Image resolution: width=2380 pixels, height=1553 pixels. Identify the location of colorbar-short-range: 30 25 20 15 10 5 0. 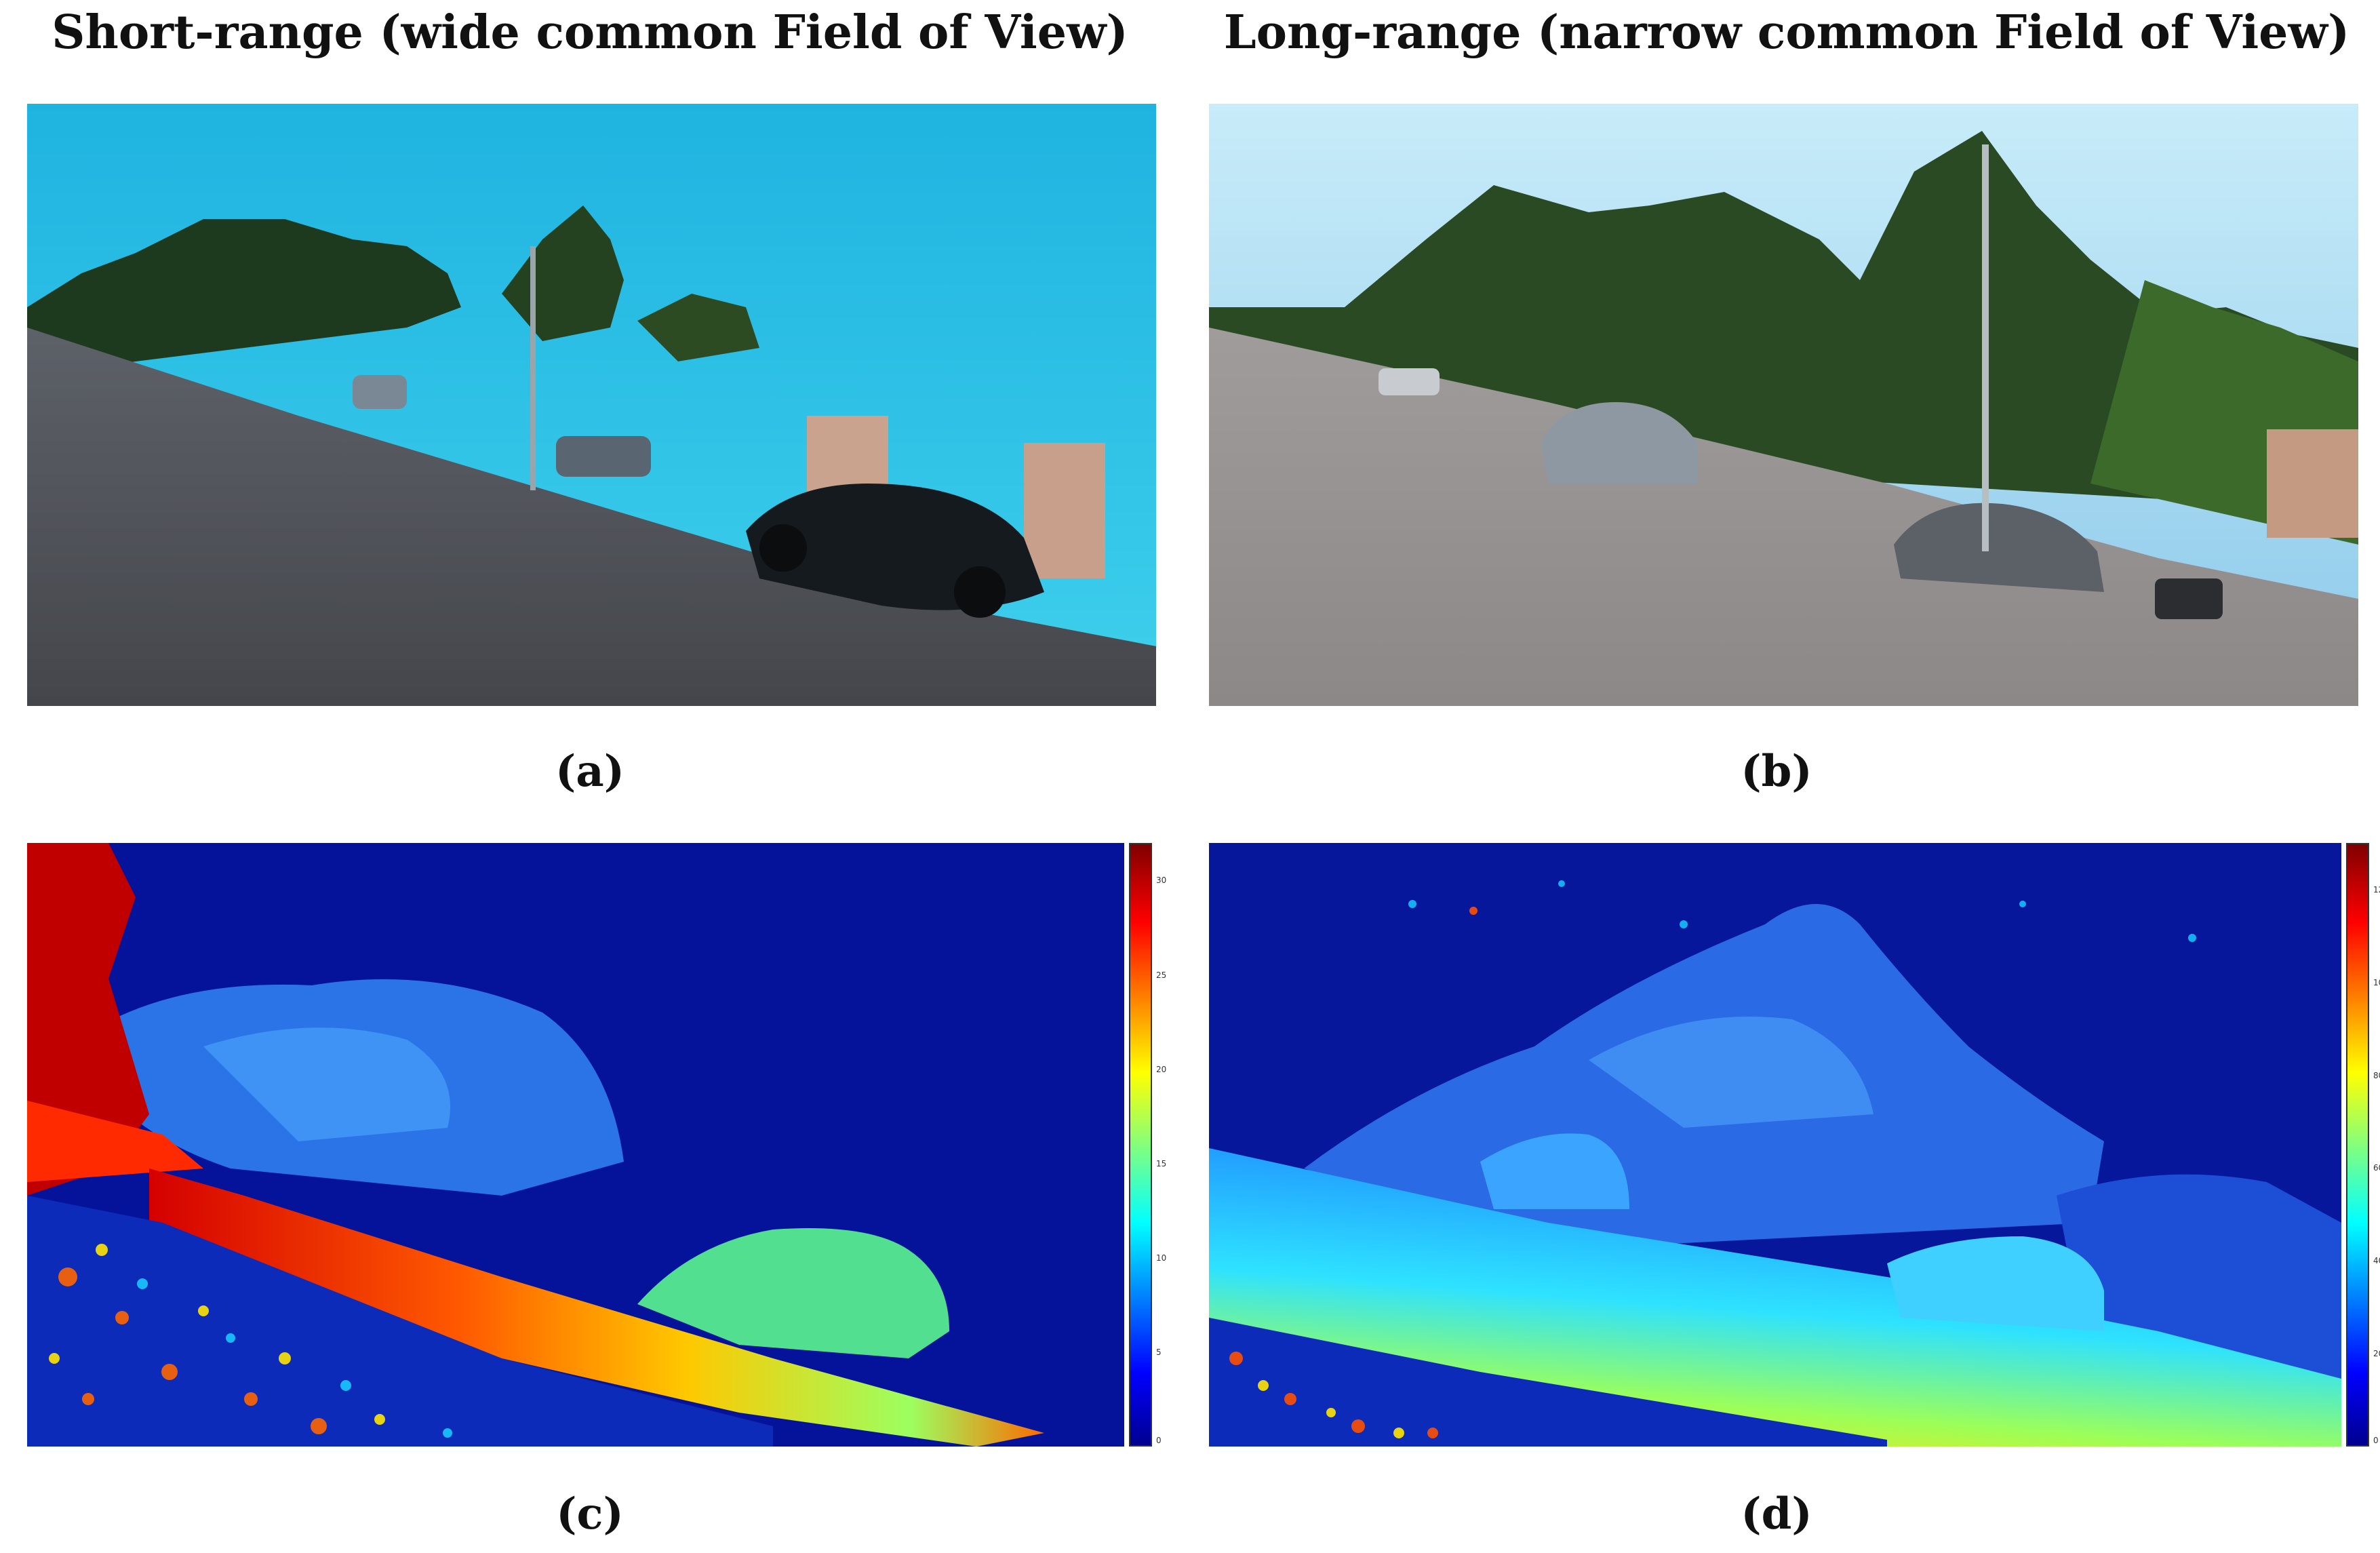
(1147, 1145).